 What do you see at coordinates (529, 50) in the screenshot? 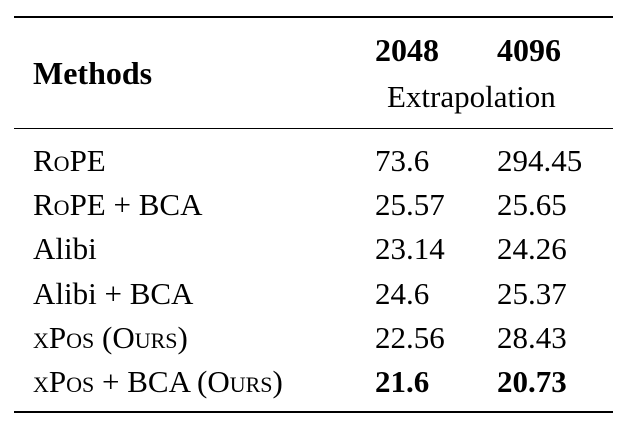
I see `header-col-4096: 4096` at bounding box center [529, 50].